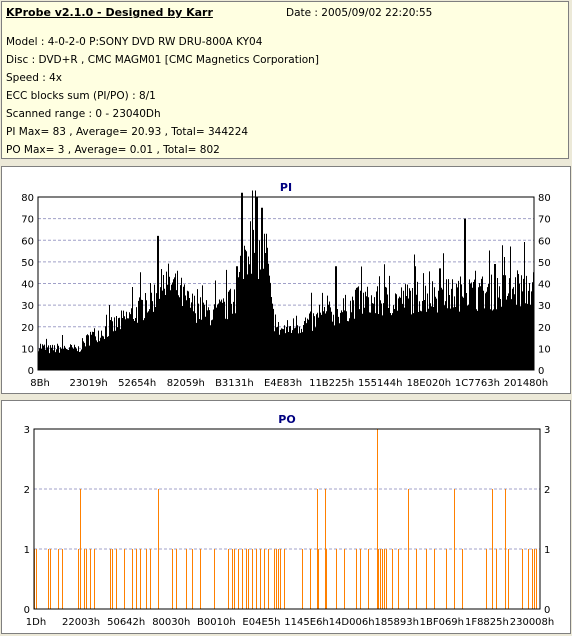 The width and height of the screenshot is (572, 636). What do you see at coordinates (27, 610) in the screenshot?
I see `po-ytick-left: 0` at bounding box center [27, 610].